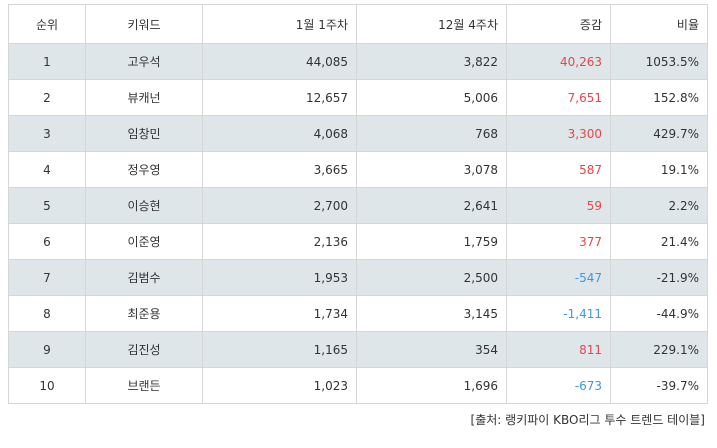 The width and height of the screenshot is (717, 448). I want to click on table-row: 5 이승현 2,700 2,641 59 2.2%, so click(358, 205).